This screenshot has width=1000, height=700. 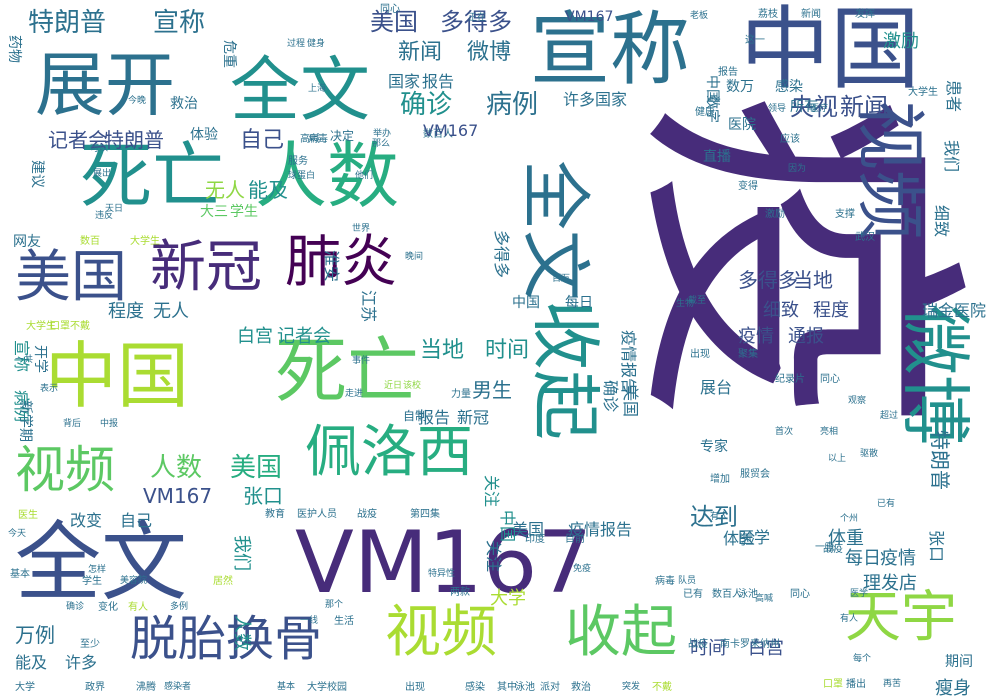 What do you see at coordinates (17, 534) in the screenshot?
I see `cloud-word: 今天` at bounding box center [17, 534].